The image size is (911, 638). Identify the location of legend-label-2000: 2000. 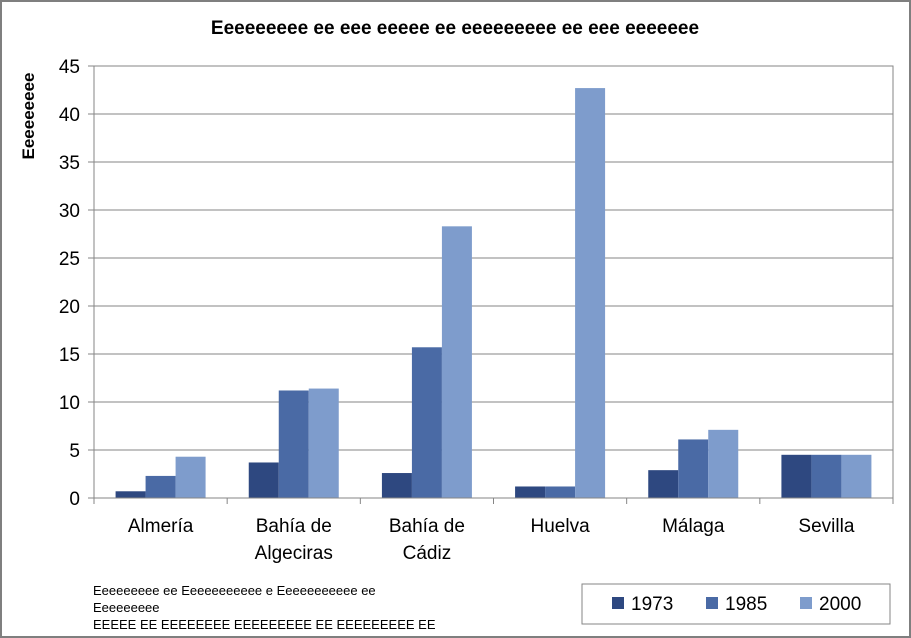
(840, 604).